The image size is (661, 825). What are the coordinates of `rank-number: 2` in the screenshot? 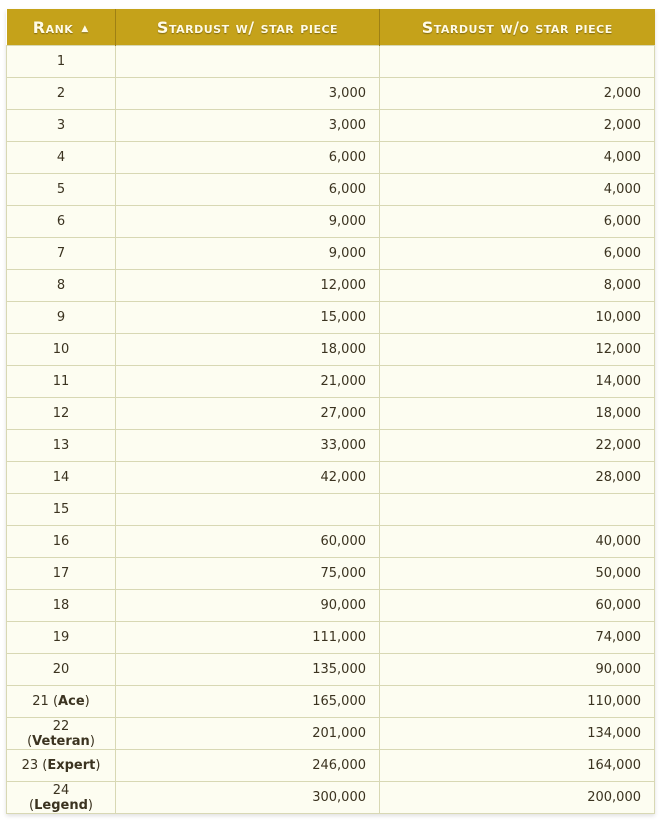 It's located at (61, 93).